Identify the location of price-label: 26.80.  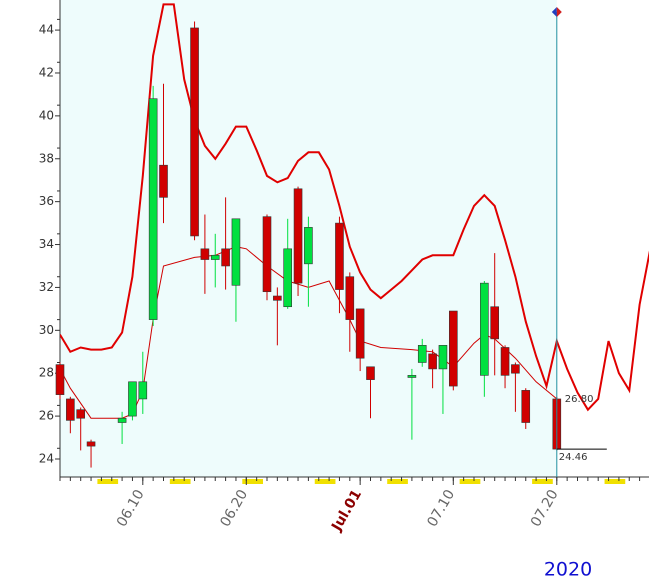
(579, 399).